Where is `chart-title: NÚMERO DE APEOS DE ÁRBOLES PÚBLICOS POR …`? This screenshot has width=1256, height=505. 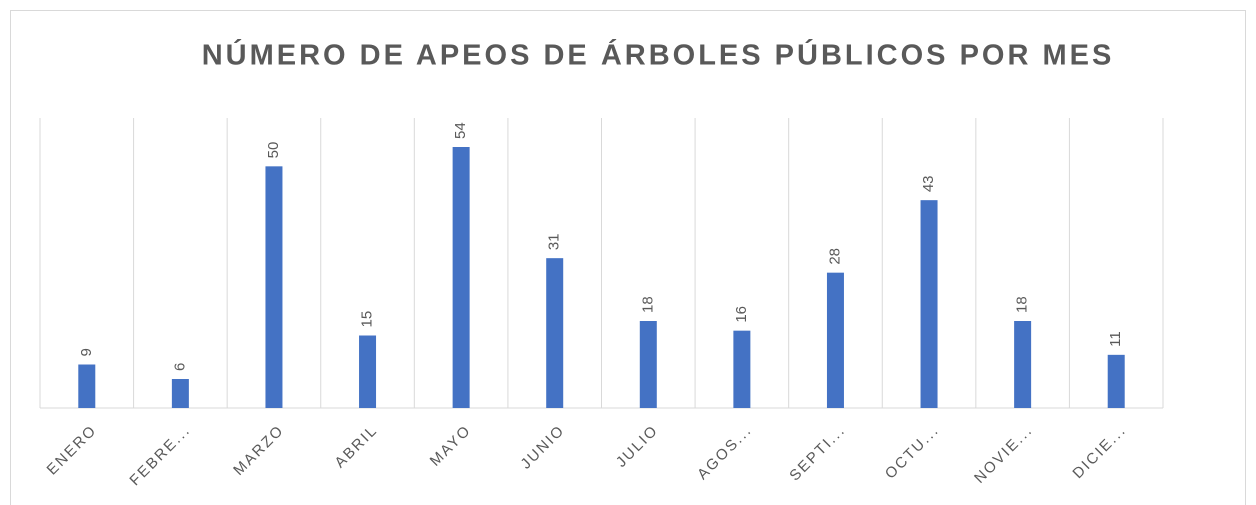 chart-title: NÚMERO DE APEOS DE ÁRBOLES PÚBLICOS POR … is located at coordinates (658, 55).